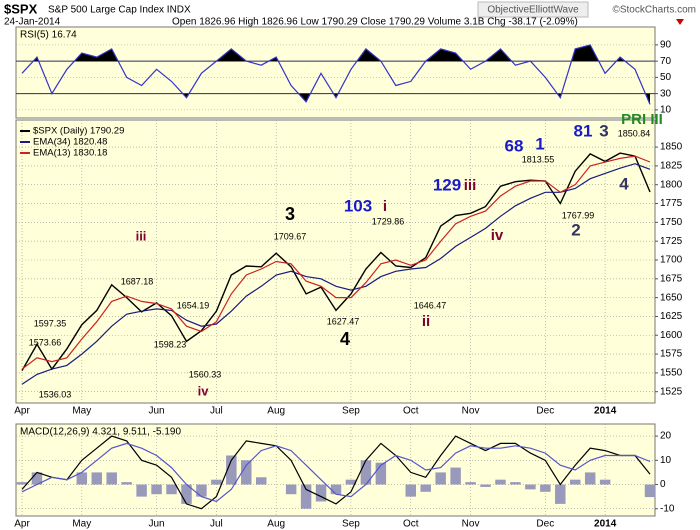 Image resolution: width=700 pixels, height=530 pixels. I want to click on down-arrow, so click(680, 22).